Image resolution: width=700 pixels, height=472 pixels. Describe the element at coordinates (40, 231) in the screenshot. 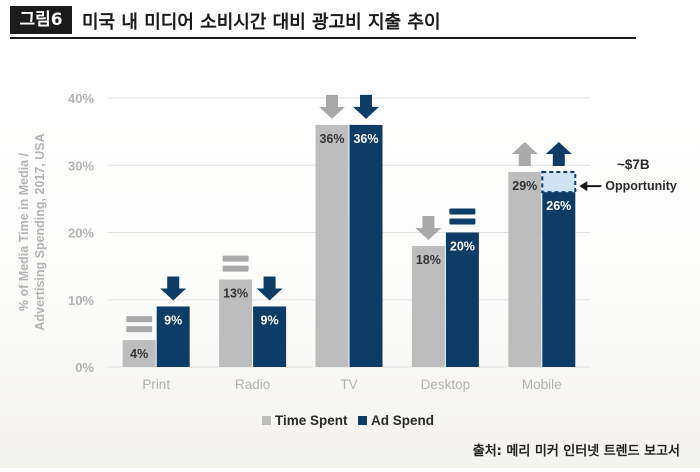

I see `y-axis-label-line2: Advertising Spending, 2017, USA` at that location.